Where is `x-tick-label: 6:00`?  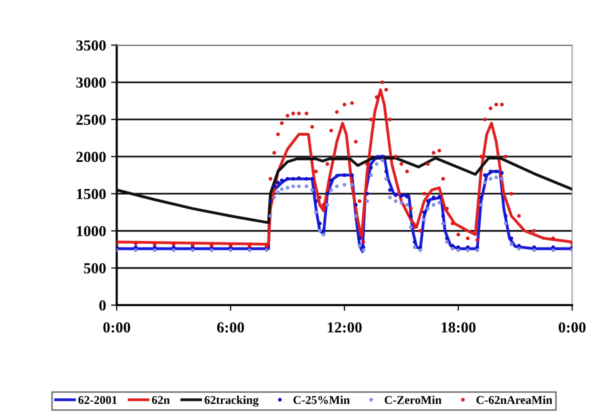
x-tick-label: 6:00 is located at coordinates (230, 327).